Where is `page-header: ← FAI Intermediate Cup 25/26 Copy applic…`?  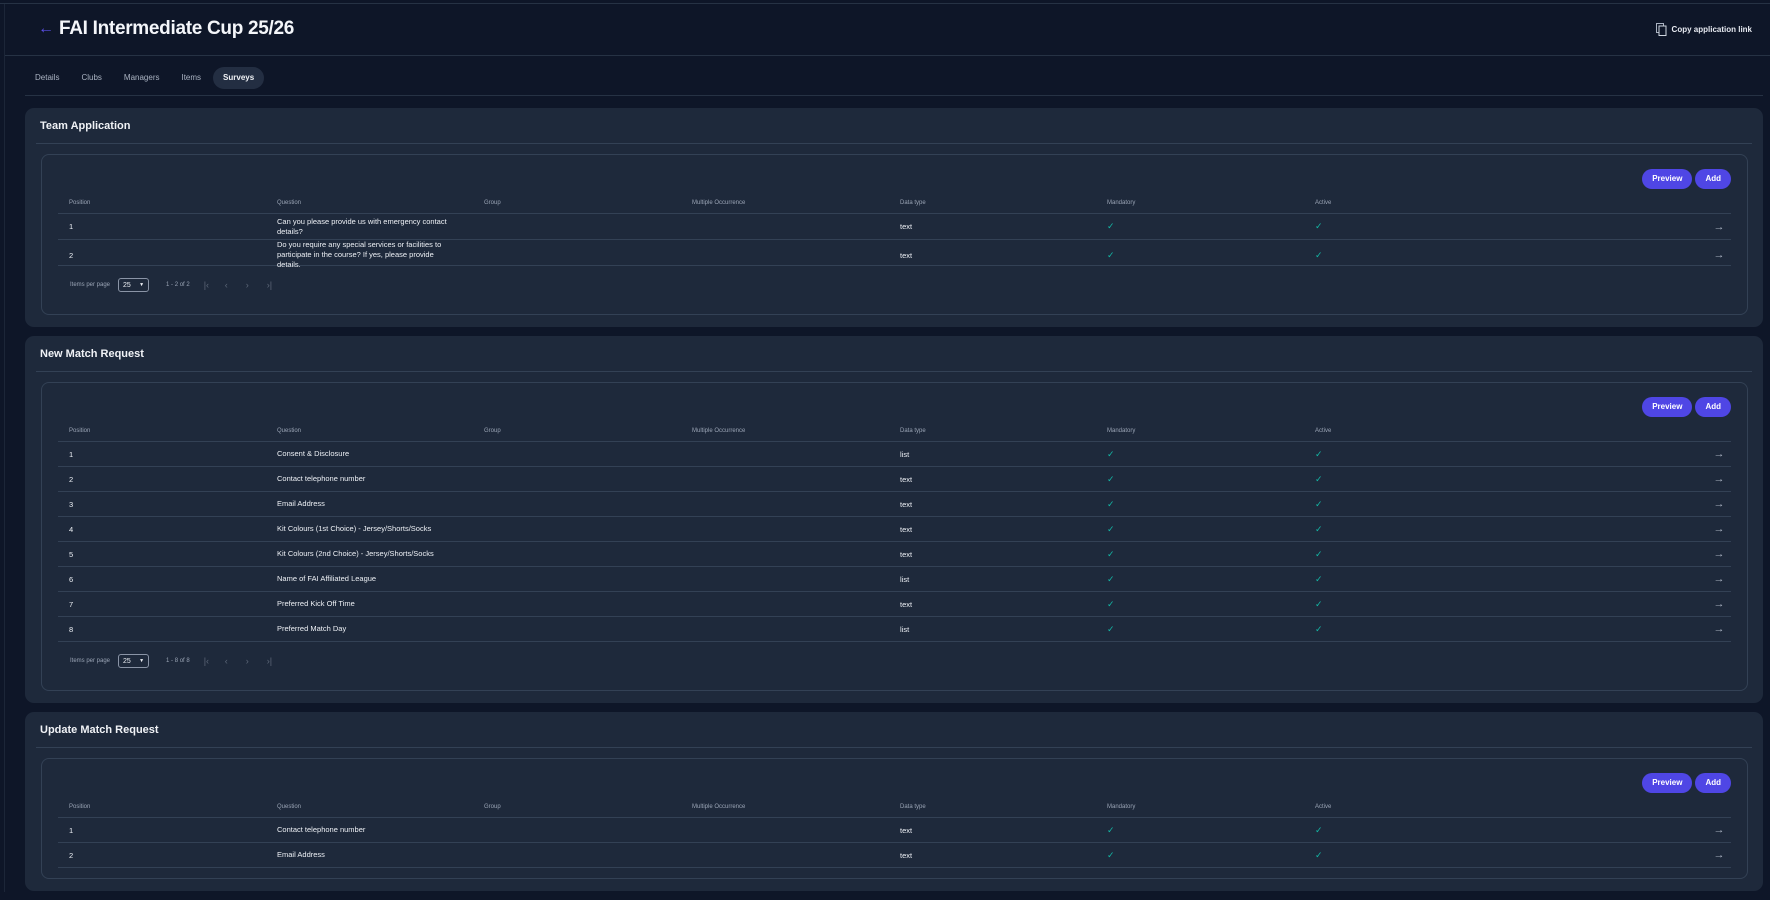
page-header: ← FAI Intermediate Cup 25/26 Copy applic… is located at coordinates (887, 30).